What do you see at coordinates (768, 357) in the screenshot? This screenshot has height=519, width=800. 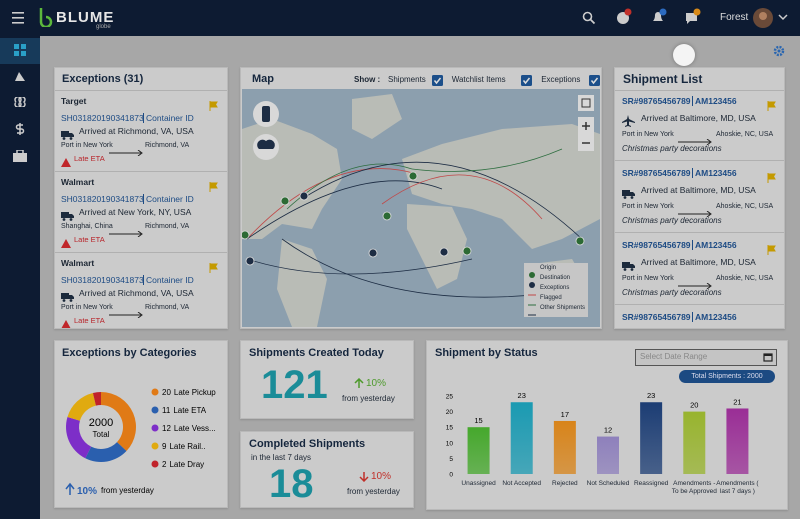 I see `calendar-icon` at bounding box center [768, 357].